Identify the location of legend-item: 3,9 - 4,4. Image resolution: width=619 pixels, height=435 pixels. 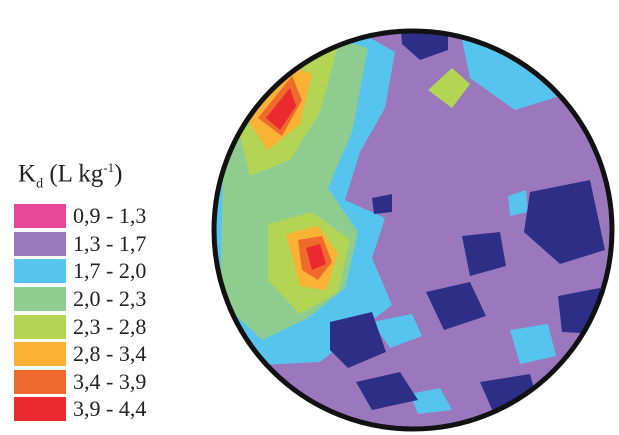
(109, 409).